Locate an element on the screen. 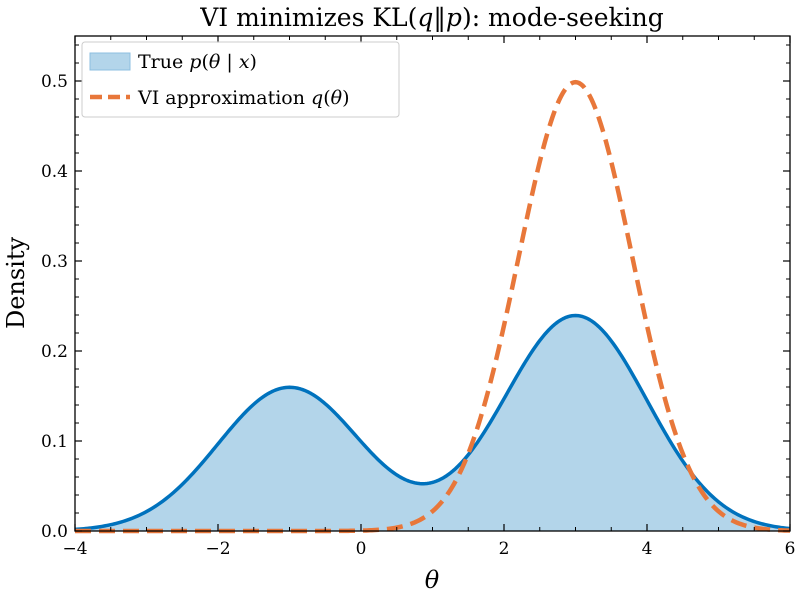 The image size is (800, 599). x-tick-label: 4 is located at coordinates (647, 549).